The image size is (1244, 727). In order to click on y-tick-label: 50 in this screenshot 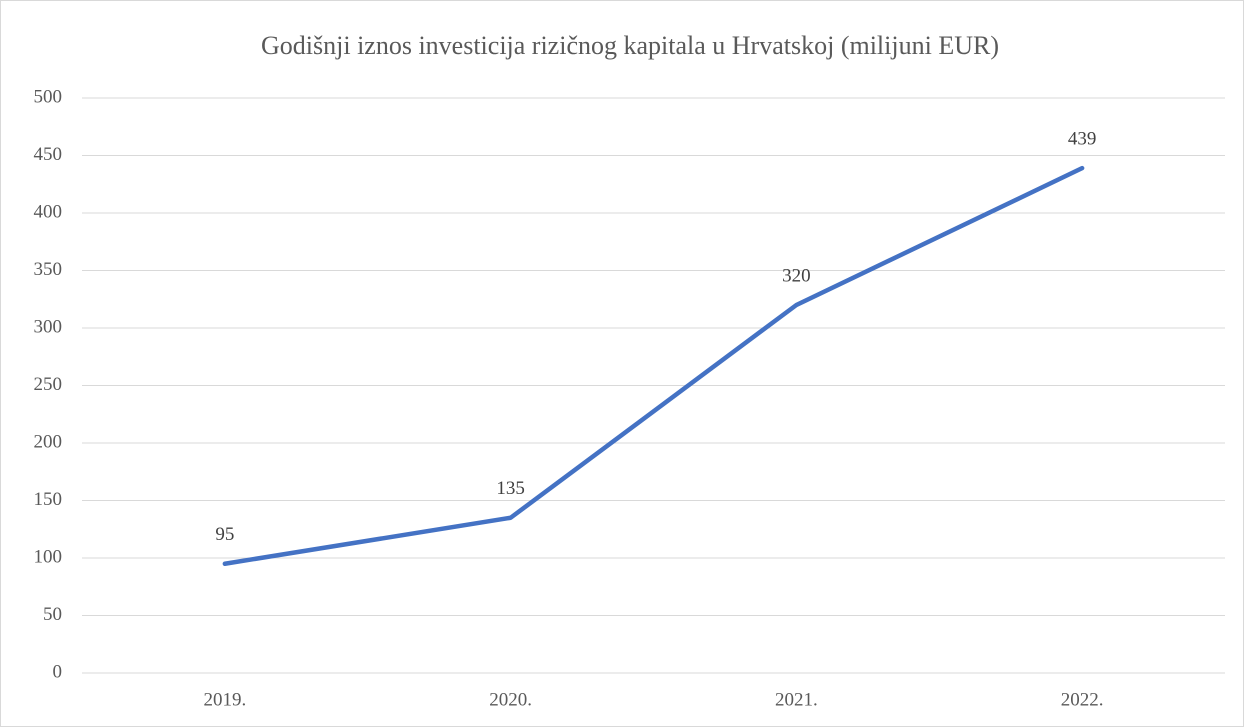, I will do `click(52, 614)`.